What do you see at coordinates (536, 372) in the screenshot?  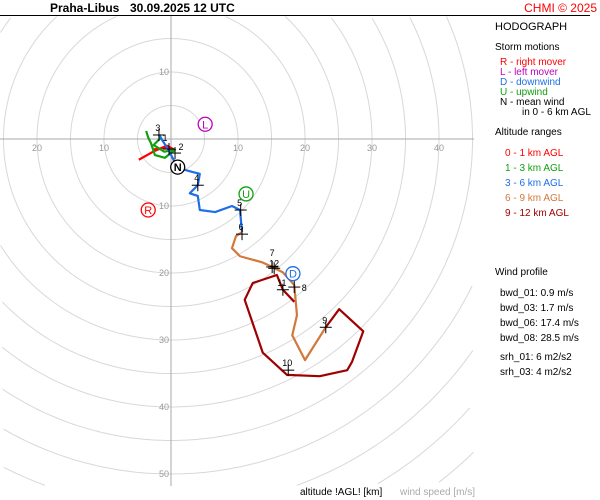 I see `srh-item: srh_03: 4 m2/s2` at bounding box center [536, 372].